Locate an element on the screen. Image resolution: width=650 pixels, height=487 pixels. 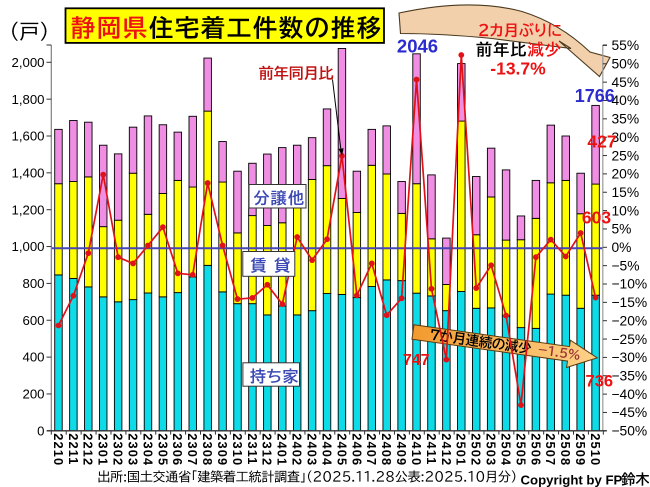
svg-text: 747 is located at coordinates (416, 360).